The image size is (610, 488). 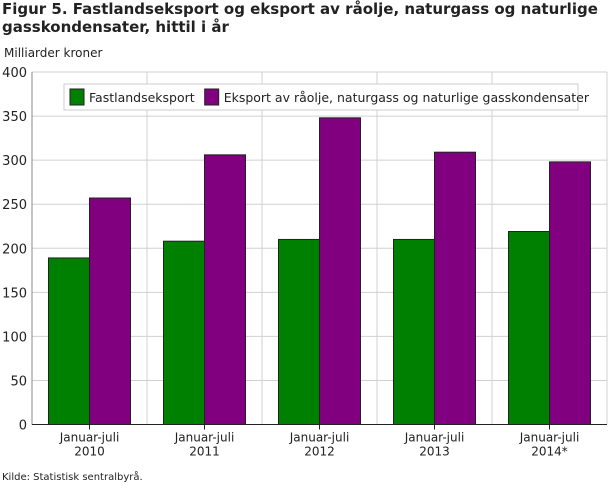 What do you see at coordinates (18, 381) in the screenshot?
I see `y-tick-label: 50` at bounding box center [18, 381].